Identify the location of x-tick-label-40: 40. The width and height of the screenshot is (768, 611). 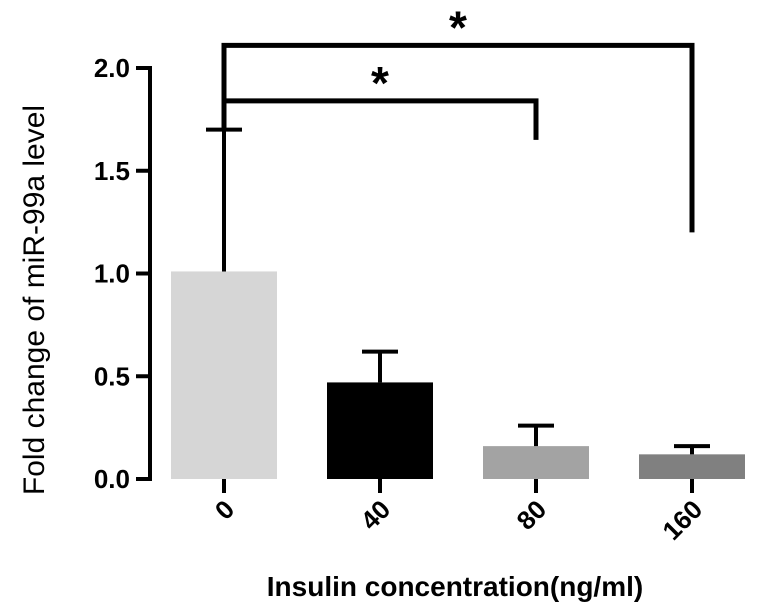
(376, 515).